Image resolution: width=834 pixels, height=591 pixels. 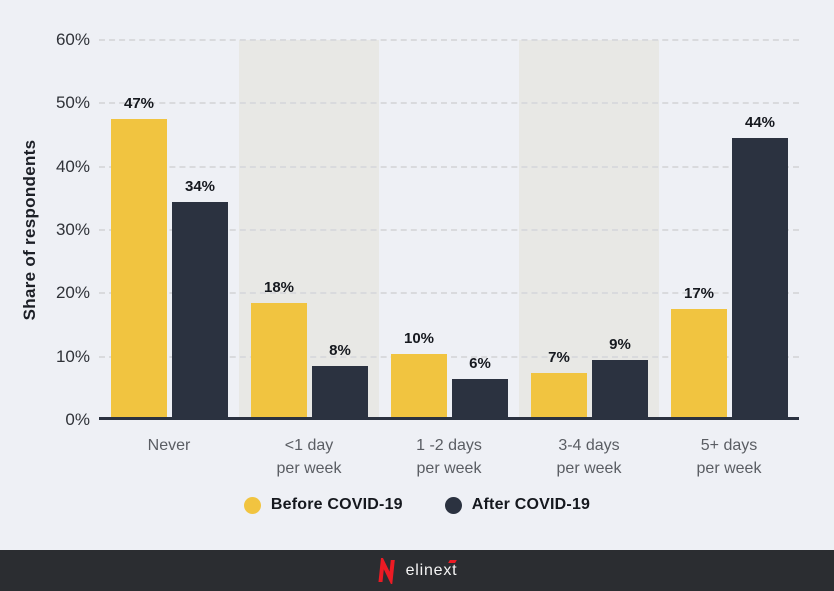 What do you see at coordinates (531, 504) in the screenshot?
I see `legend-label: After COVID-19` at bounding box center [531, 504].